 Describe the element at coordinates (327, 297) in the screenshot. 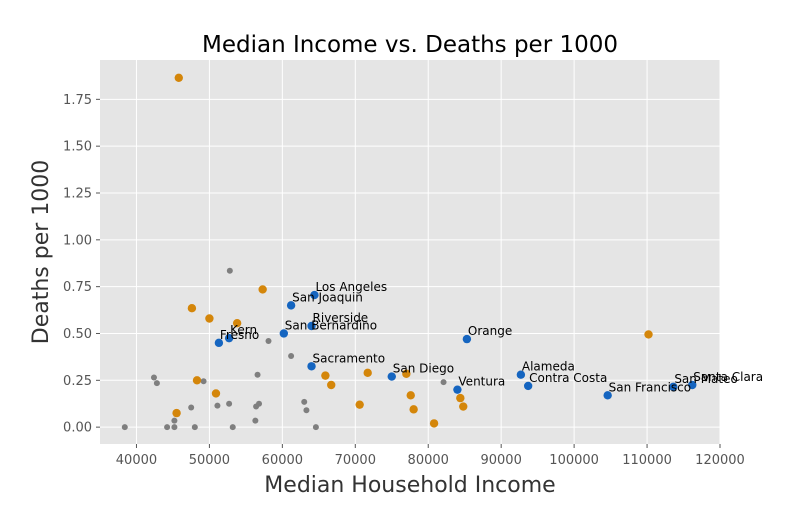

I see `county-label: San Joaquin` at that location.